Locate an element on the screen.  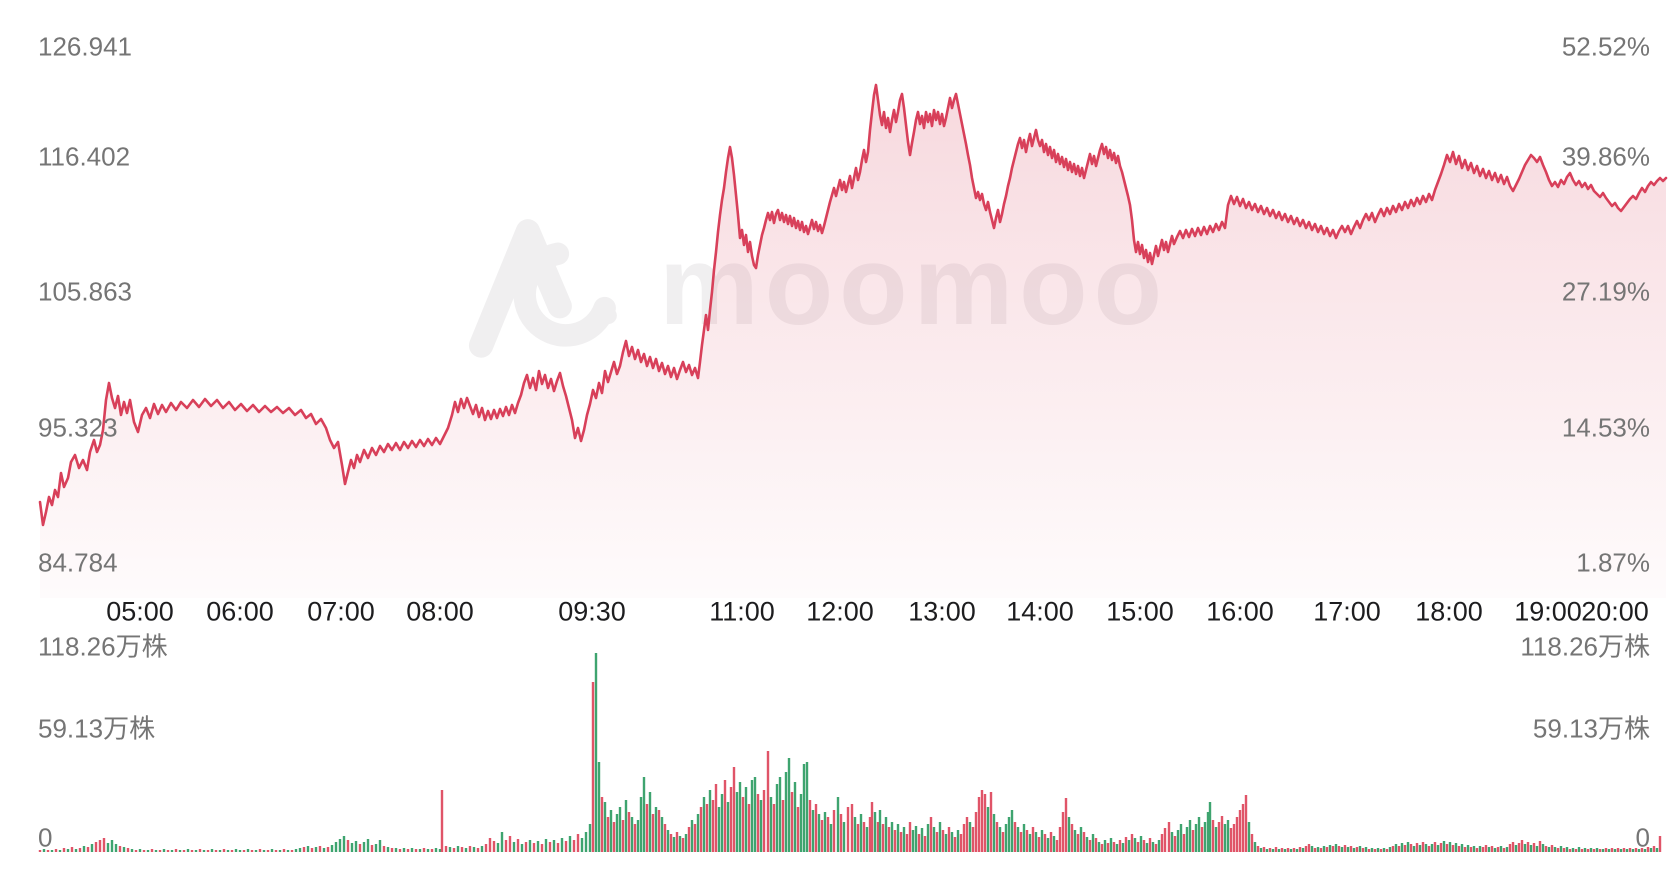
percent-axis-label: 39.86% is located at coordinates (1605, 156).